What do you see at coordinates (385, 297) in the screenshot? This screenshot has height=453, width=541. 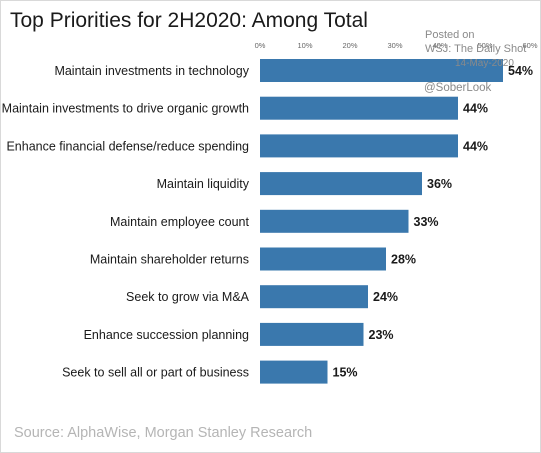 I see `value-label: 24%` at bounding box center [385, 297].